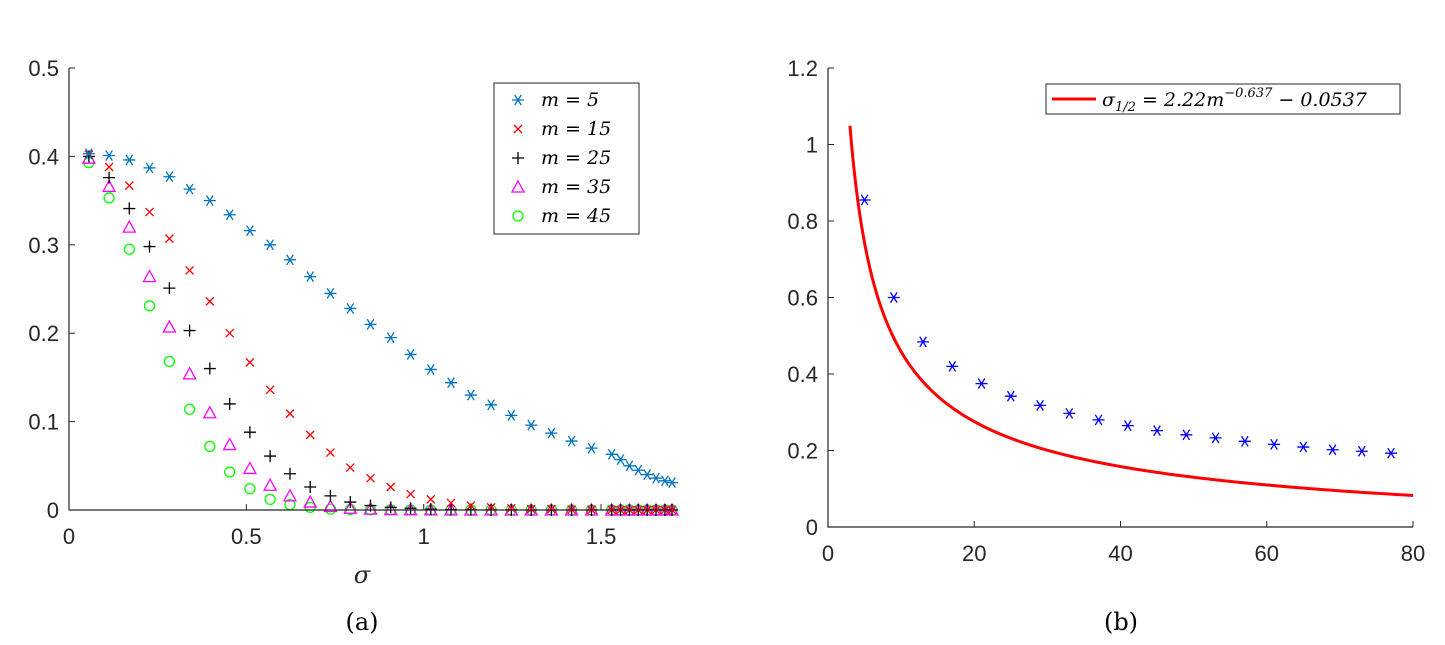 This screenshot has width=1445, height=645. Describe the element at coordinates (576, 129) in the screenshot. I see `legend-label-m15: m = 15` at that location.